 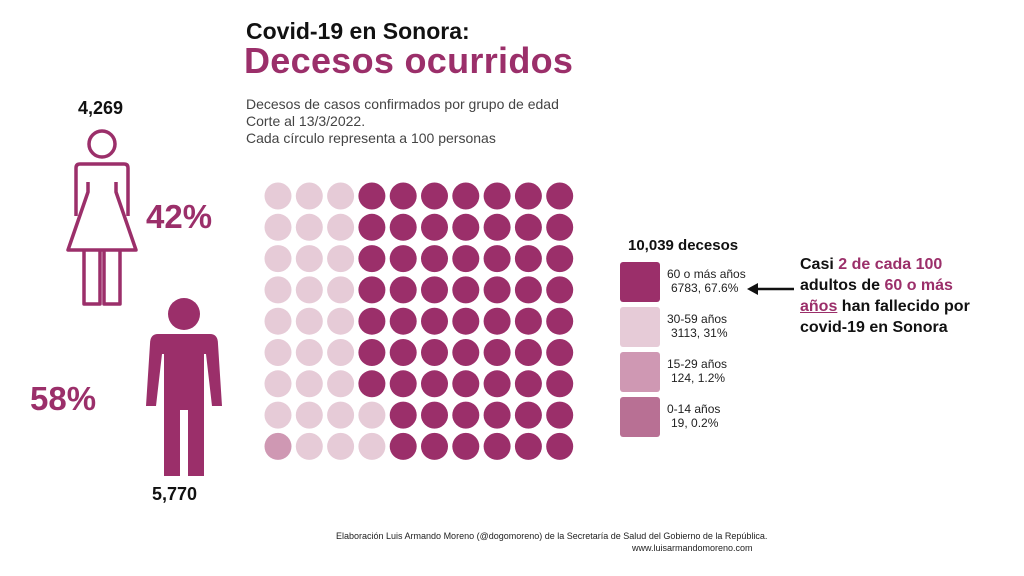 What do you see at coordinates (697, 364) in the screenshot?
I see `legend-label: 15-29 años` at bounding box center [697, 364].